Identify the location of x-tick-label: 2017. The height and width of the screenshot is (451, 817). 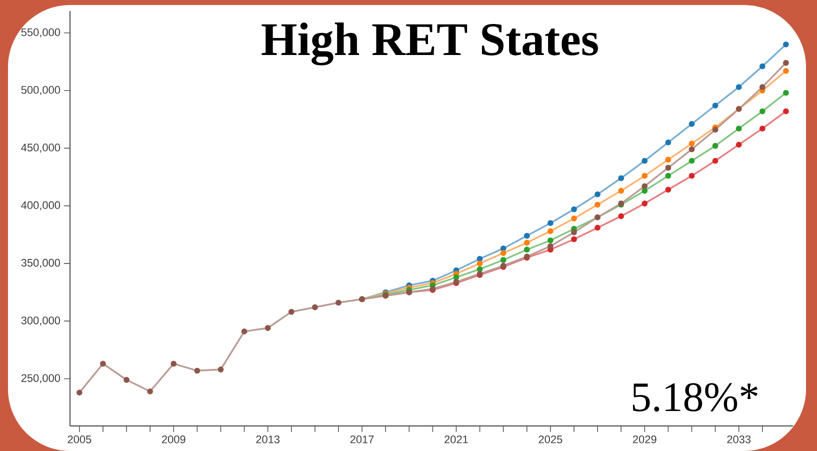
(362, 440).